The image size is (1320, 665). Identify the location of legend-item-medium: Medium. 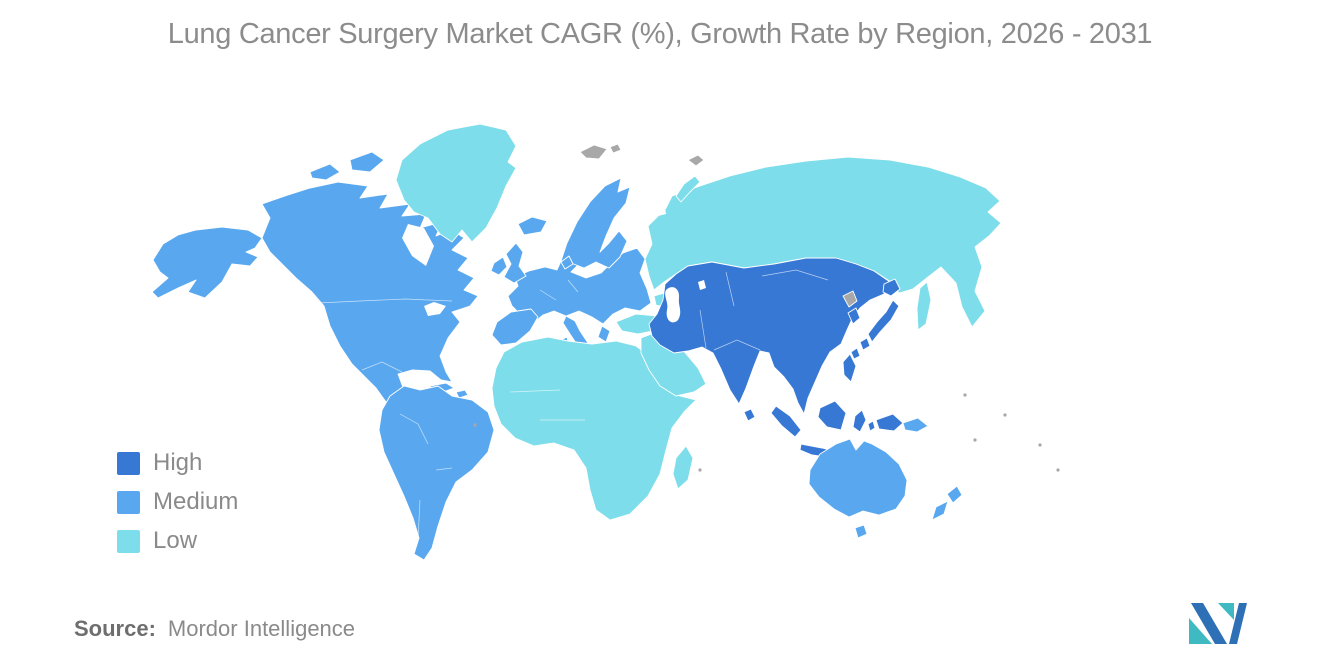
(177, 502).